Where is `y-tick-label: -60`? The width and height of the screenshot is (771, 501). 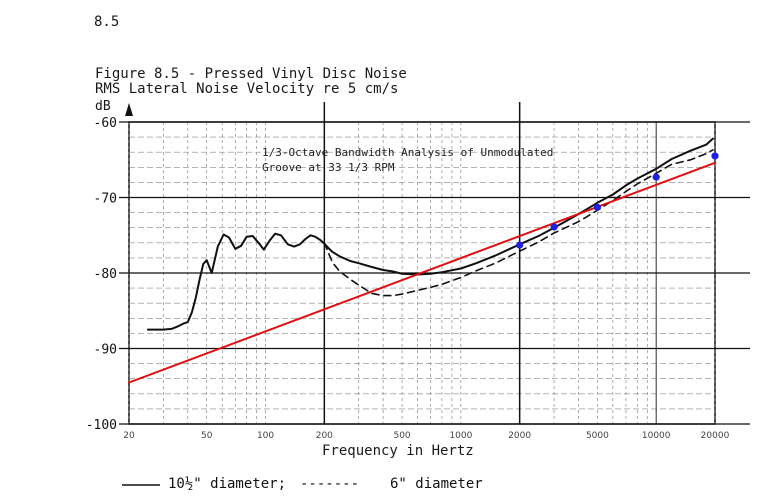 y-tick-label: -60 is located at coordinates (105, 123).